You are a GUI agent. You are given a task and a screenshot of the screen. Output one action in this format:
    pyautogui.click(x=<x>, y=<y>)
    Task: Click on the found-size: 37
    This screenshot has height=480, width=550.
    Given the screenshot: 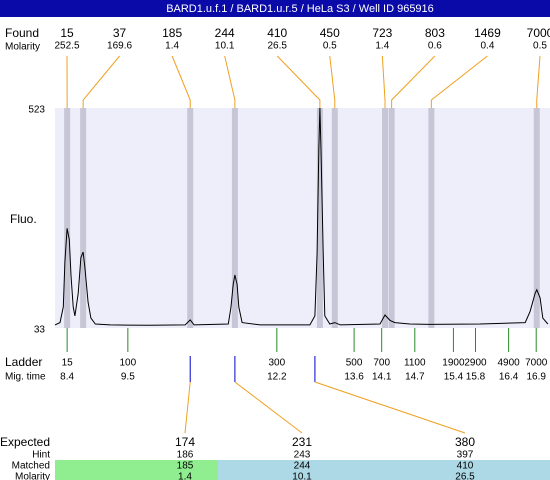 What is the action you would take?
    pyautogui.click(x=120, y=33)
    